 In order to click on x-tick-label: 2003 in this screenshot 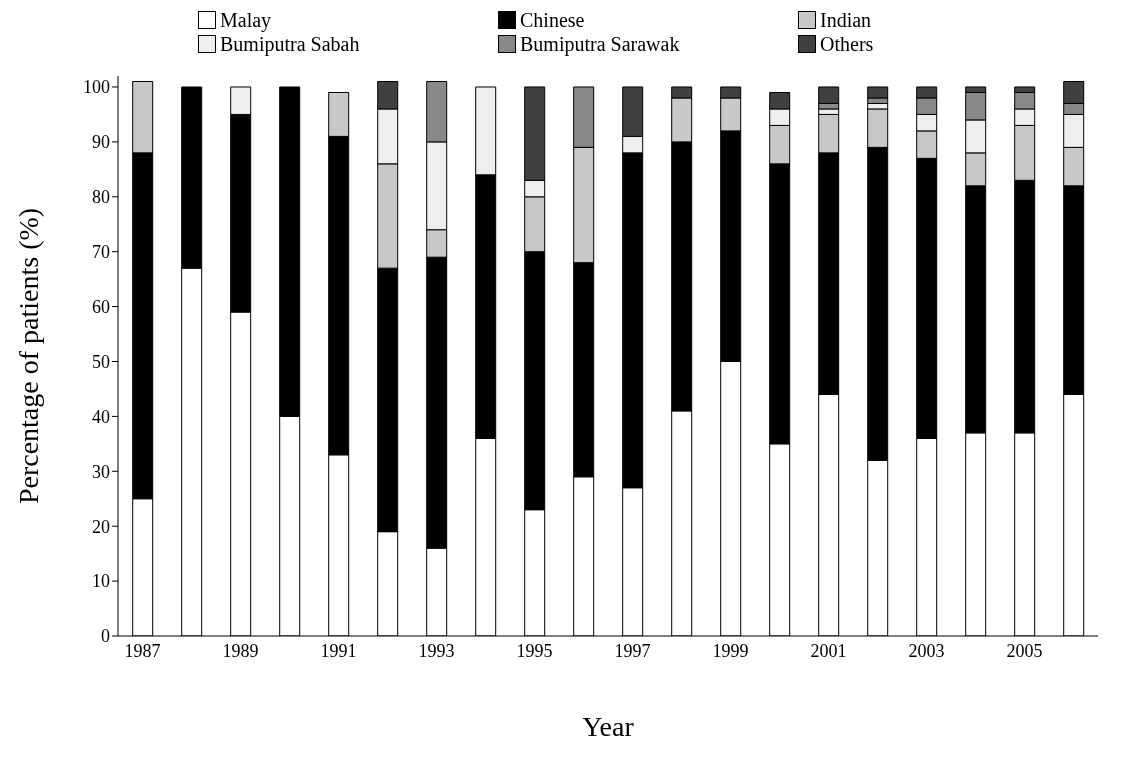, I will do `click(926, 650)`.